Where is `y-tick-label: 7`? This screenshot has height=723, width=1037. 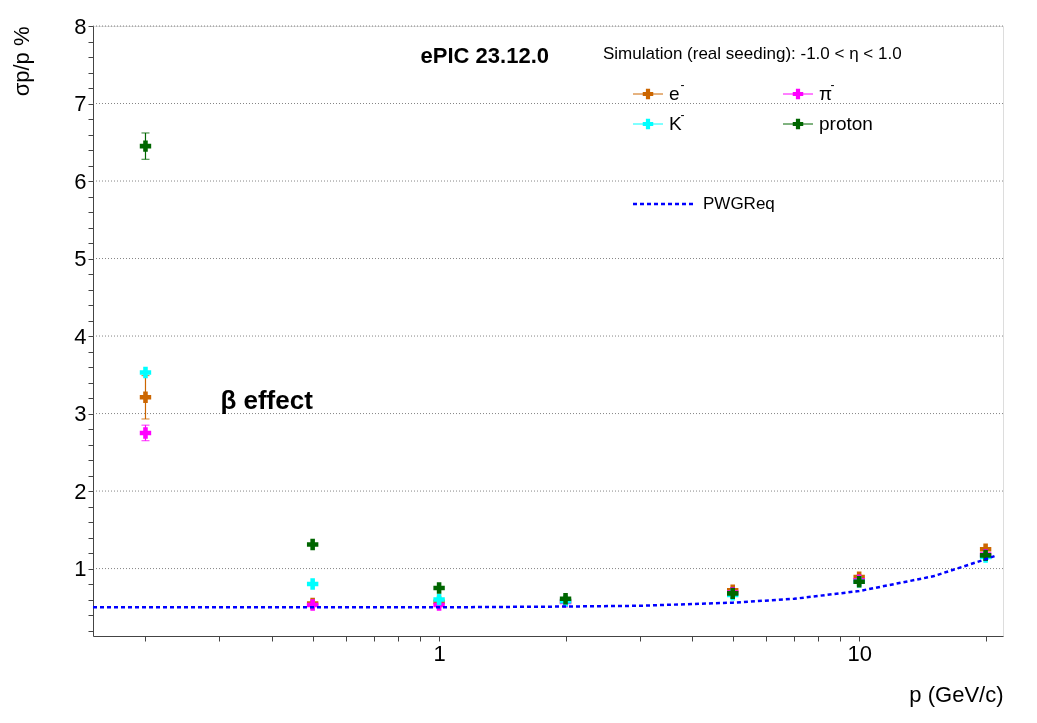 y-tick-label: 7 is located at coordinates (80, 104).